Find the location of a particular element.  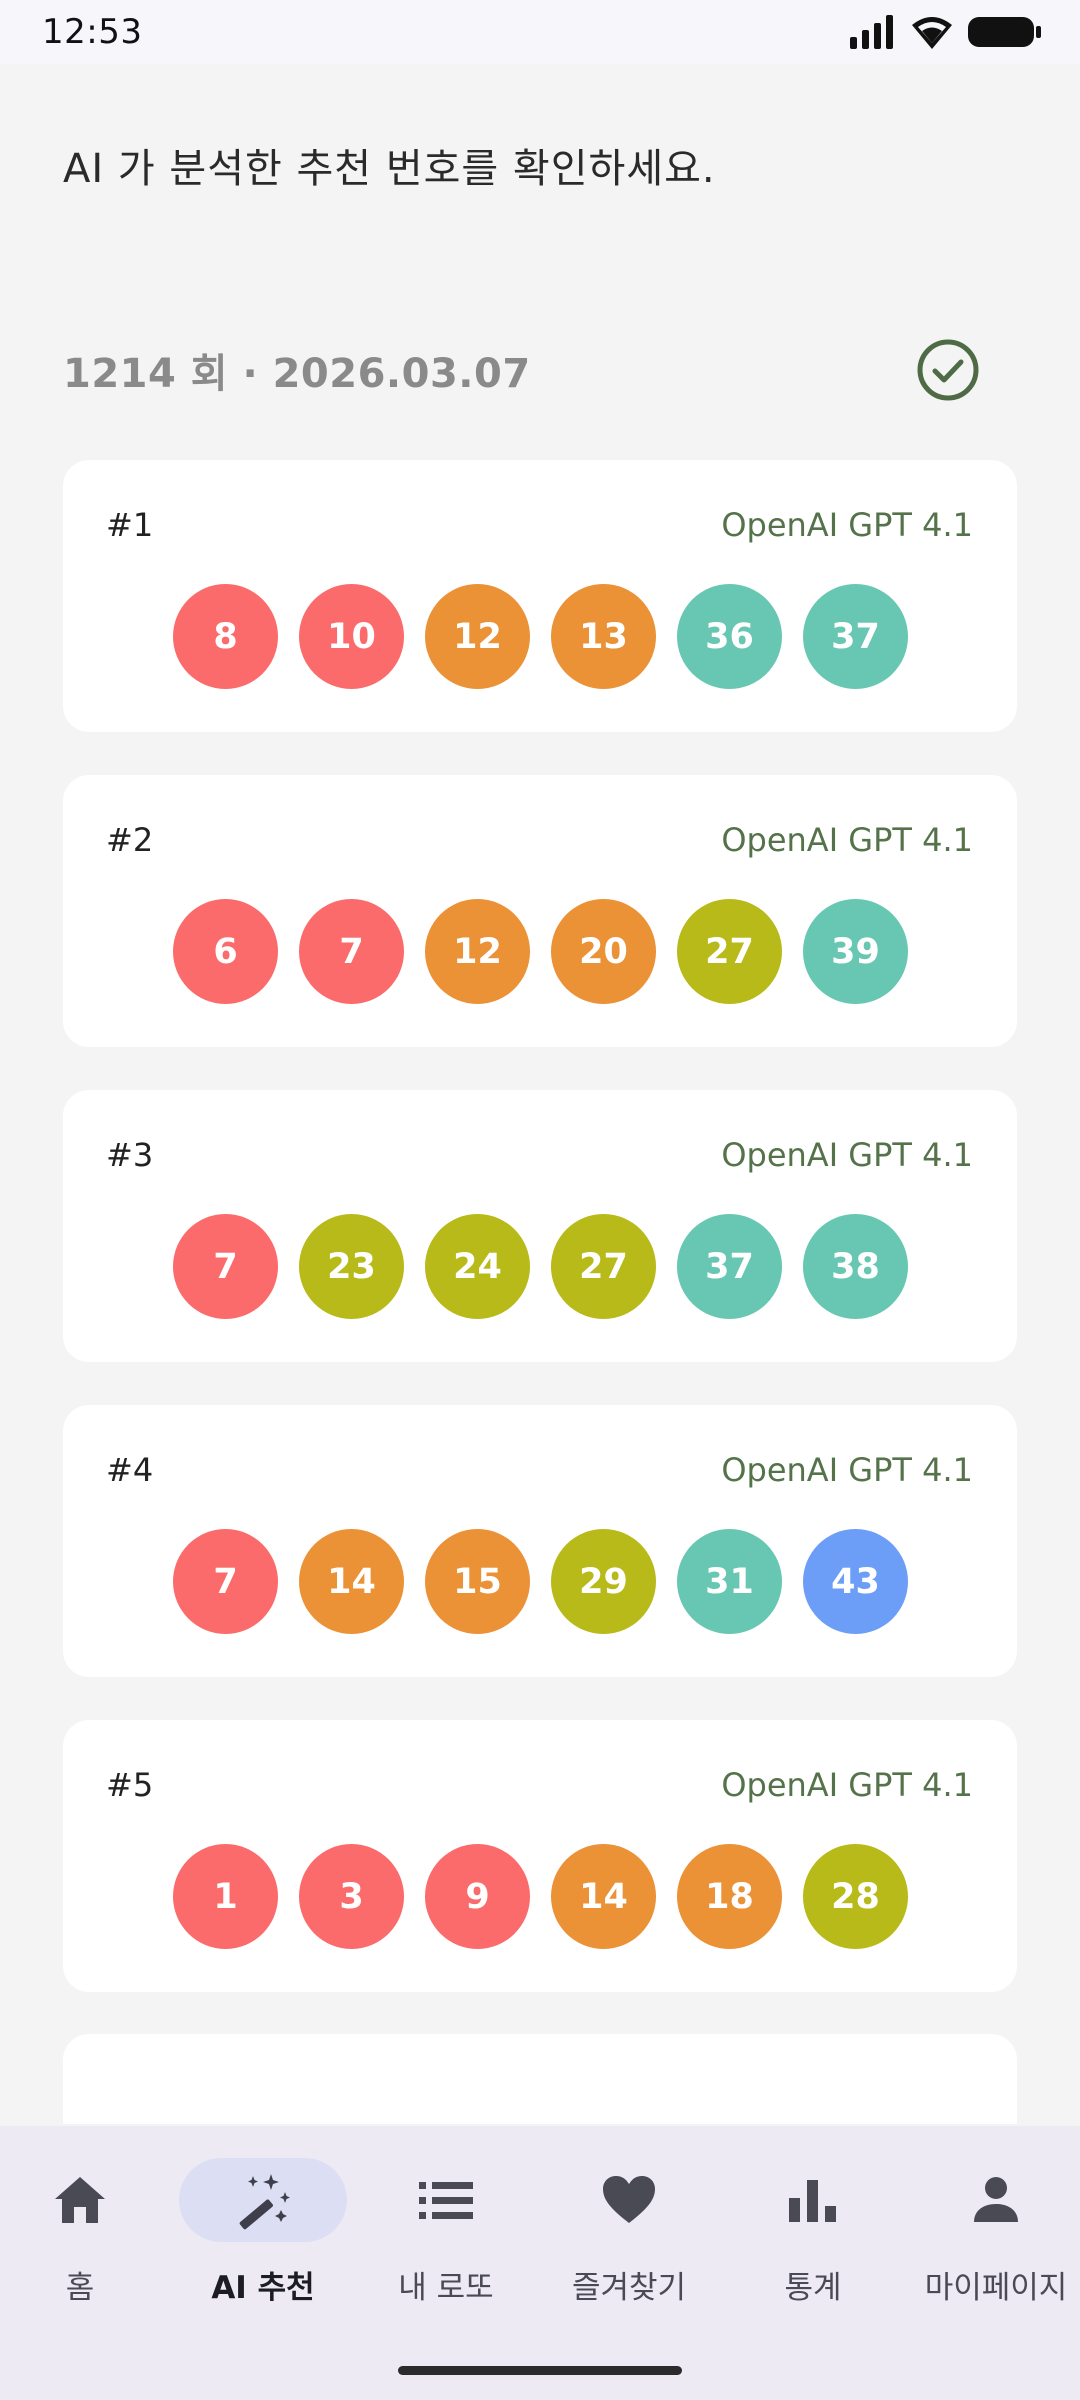

recommendation-card: #4 OpenAI GPT 4.1 7 14 15 29 31 43 is located at coordinates (540, 1541).